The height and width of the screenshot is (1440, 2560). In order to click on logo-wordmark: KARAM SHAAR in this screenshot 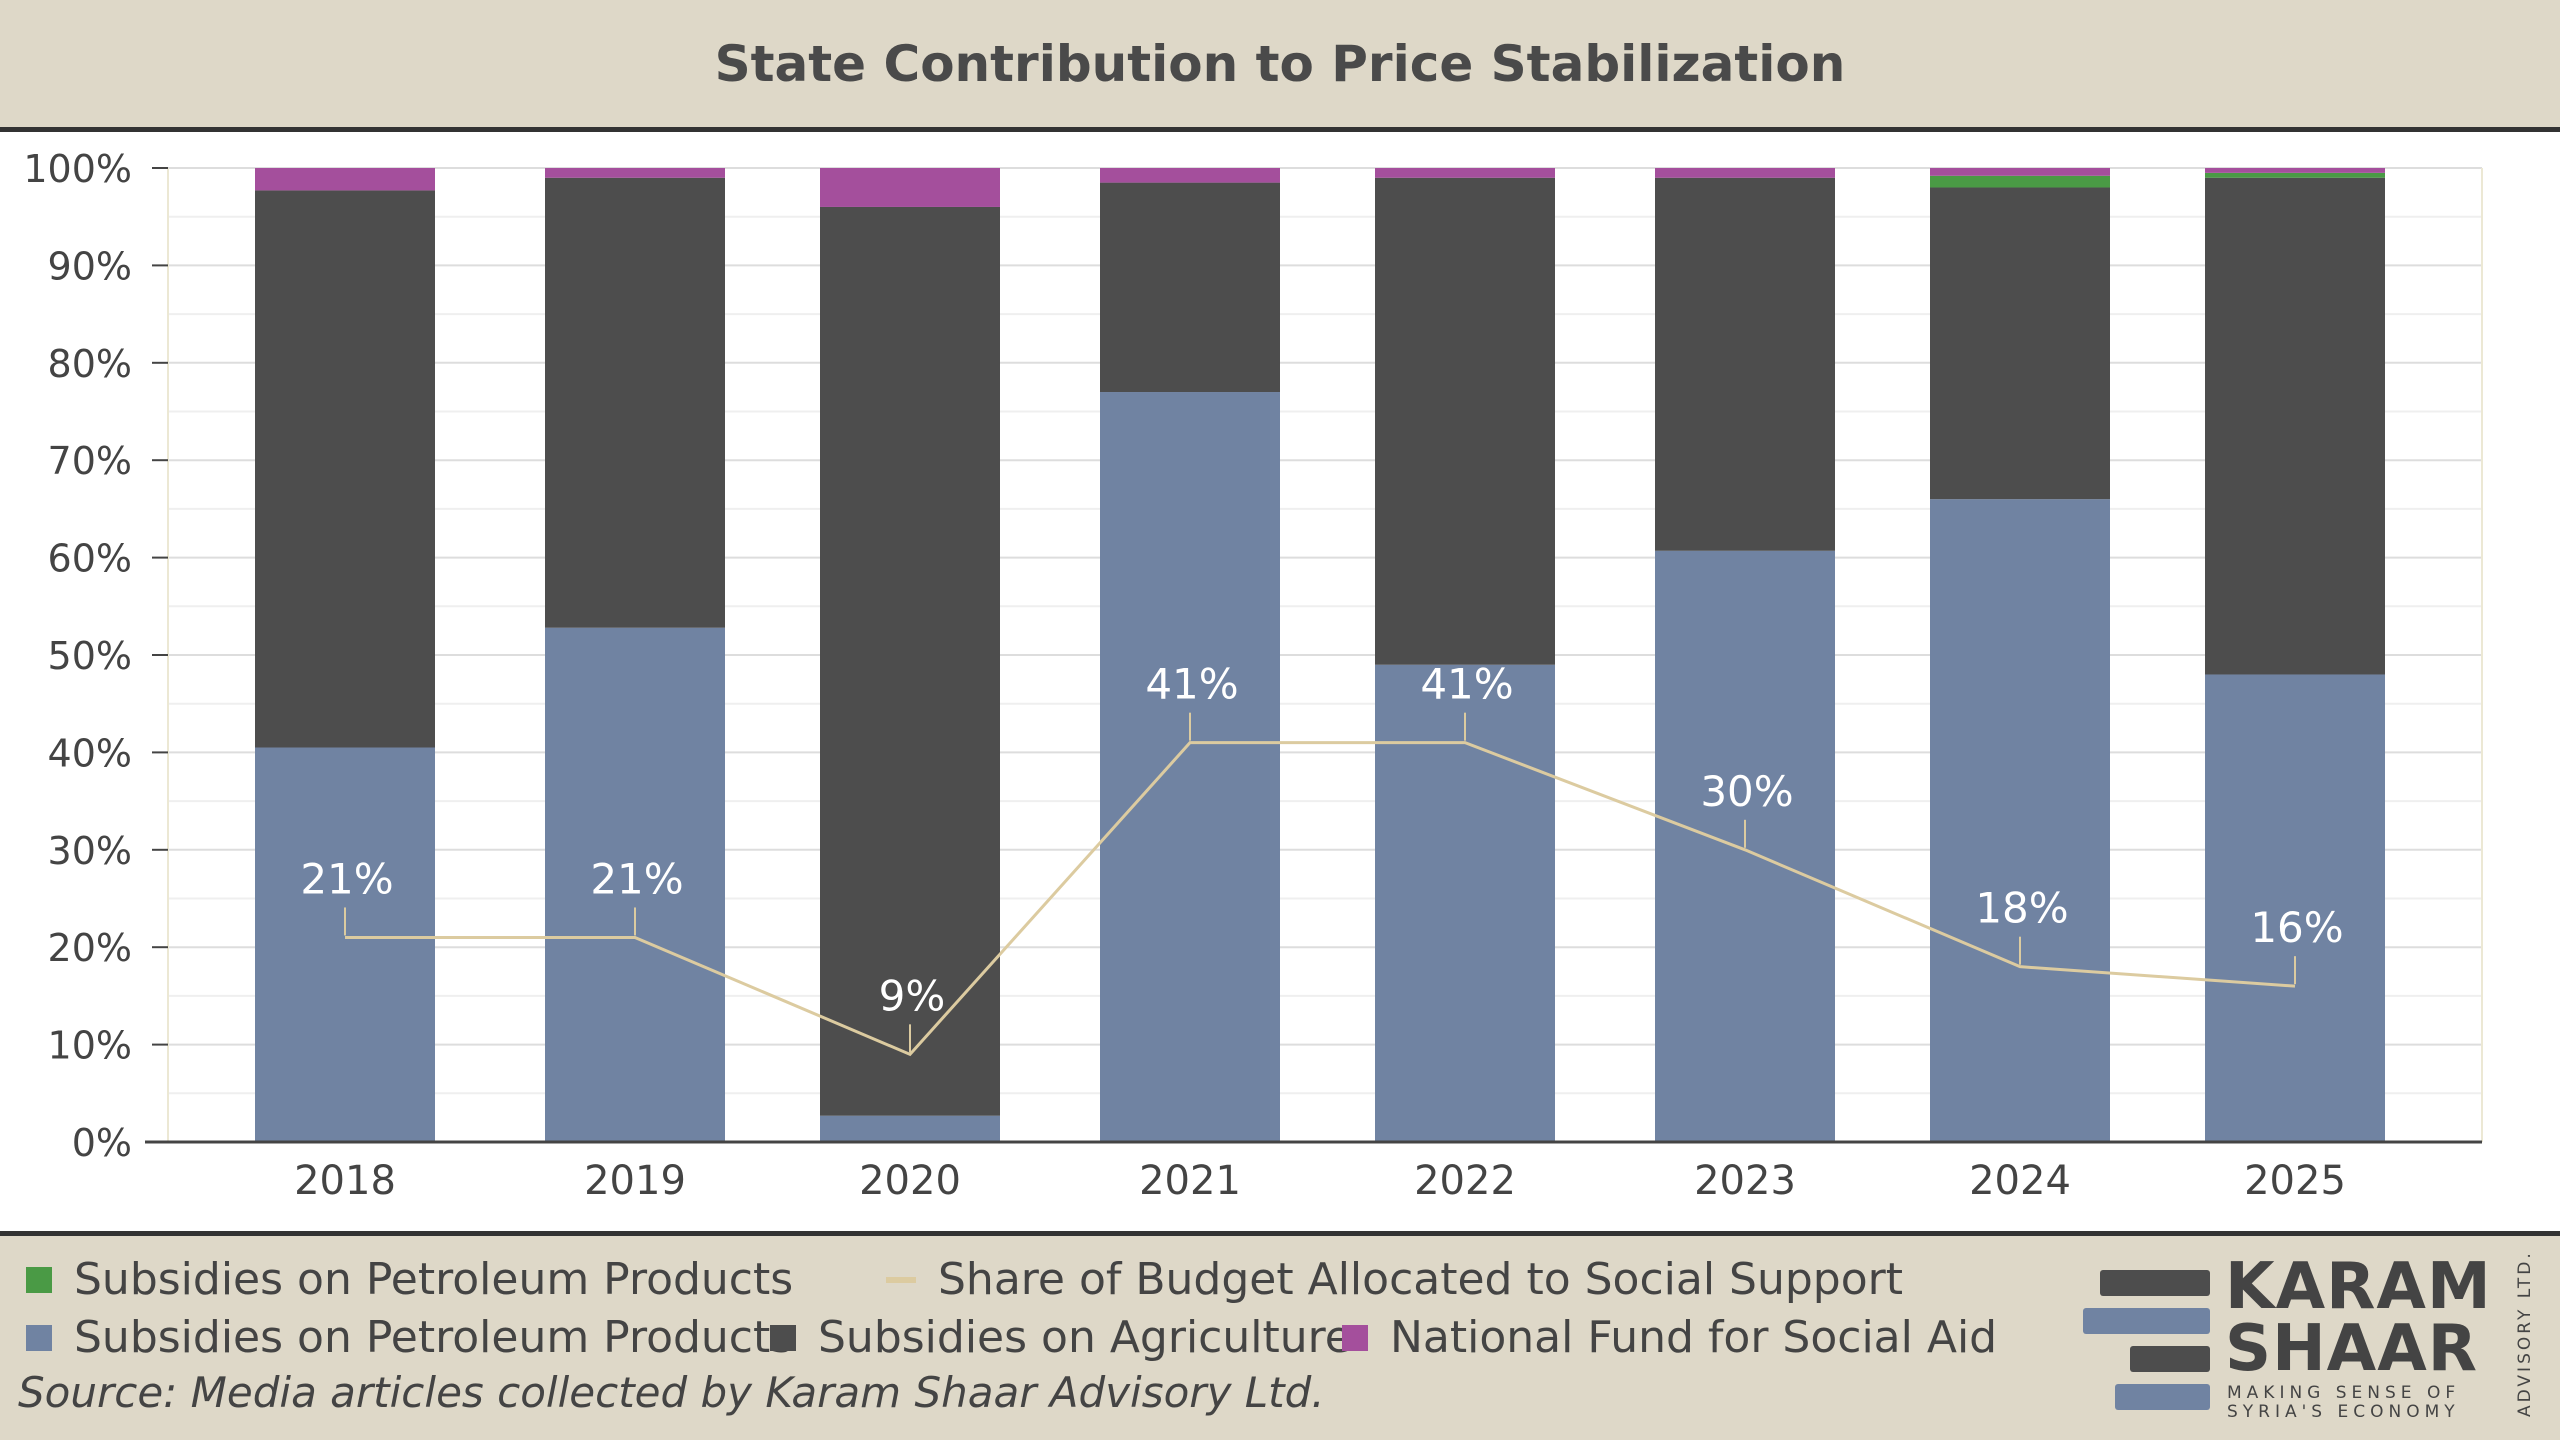, I will do `click(2358, 1318)`.